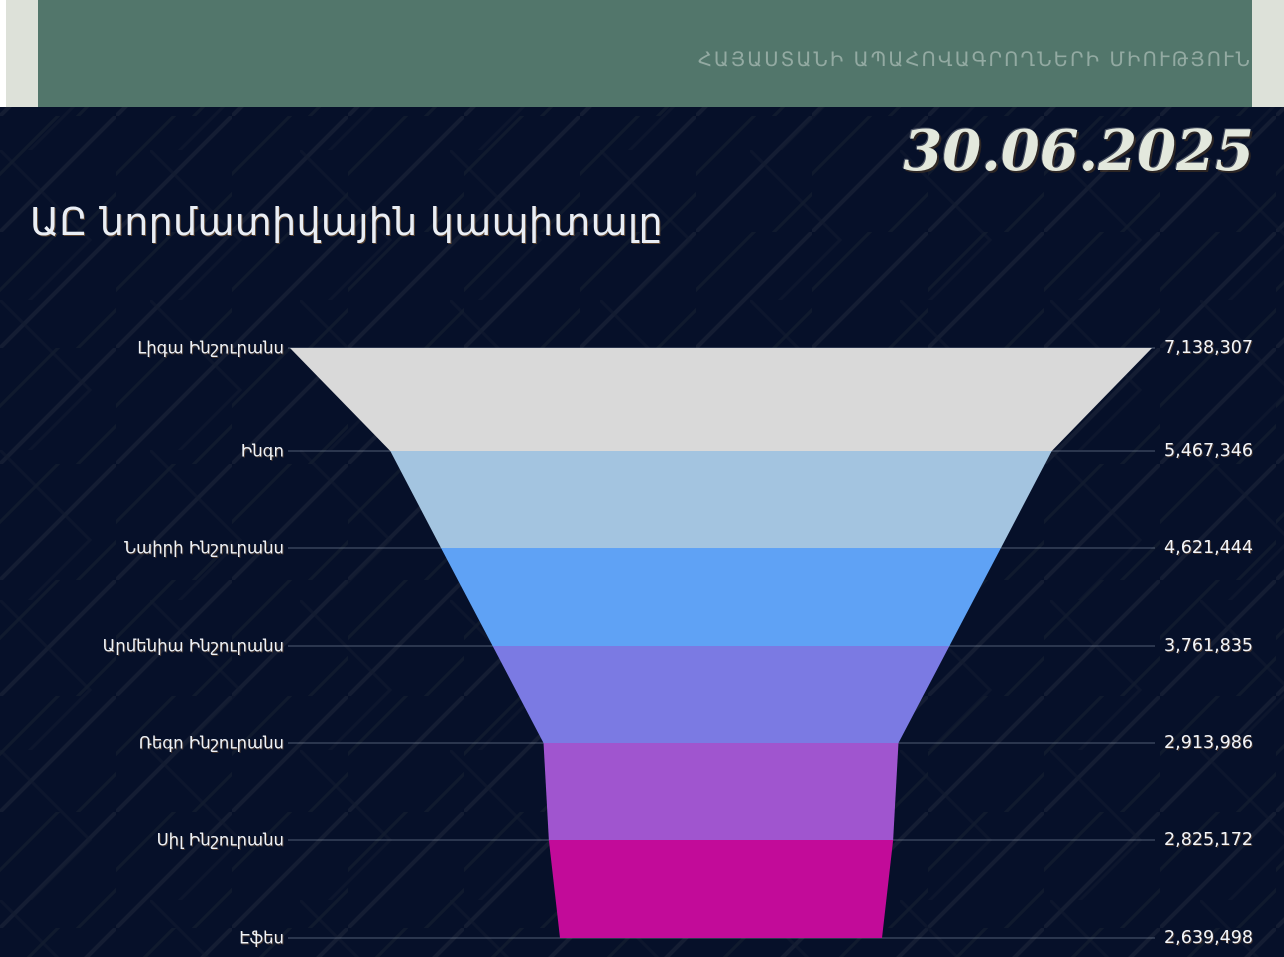 This screenshot has height=957, width=1284. Describe the element at coordinates (346, 222) in the screenshot. I see `page-title: ԱԸ նորմատիվային կապիտալը` at that location.